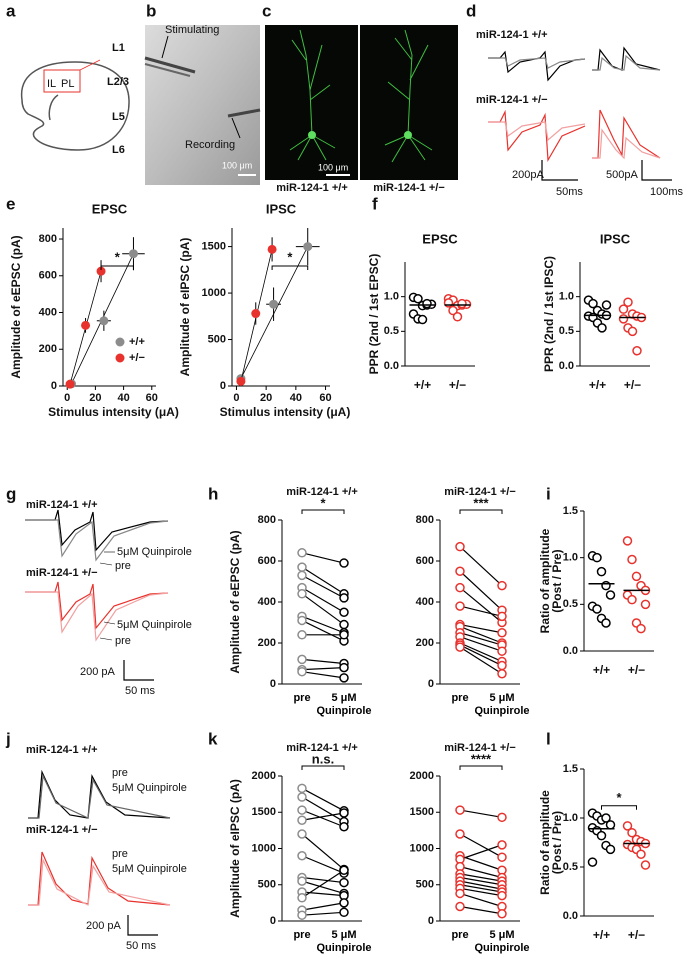  What do you see at coordinates (322, 748) in the screenshot?
I see `chart-title: miR-124-1 +/+` at bounding box center [322, 748].